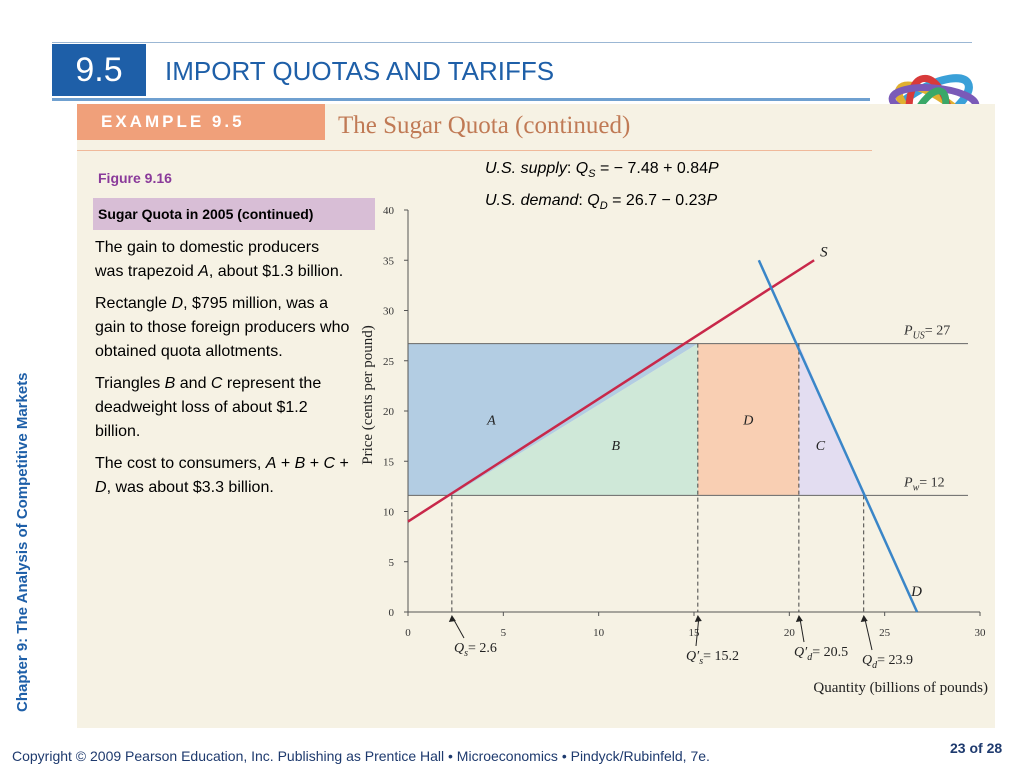  I want to click on y-tick-label: 15, so click(389, 462).